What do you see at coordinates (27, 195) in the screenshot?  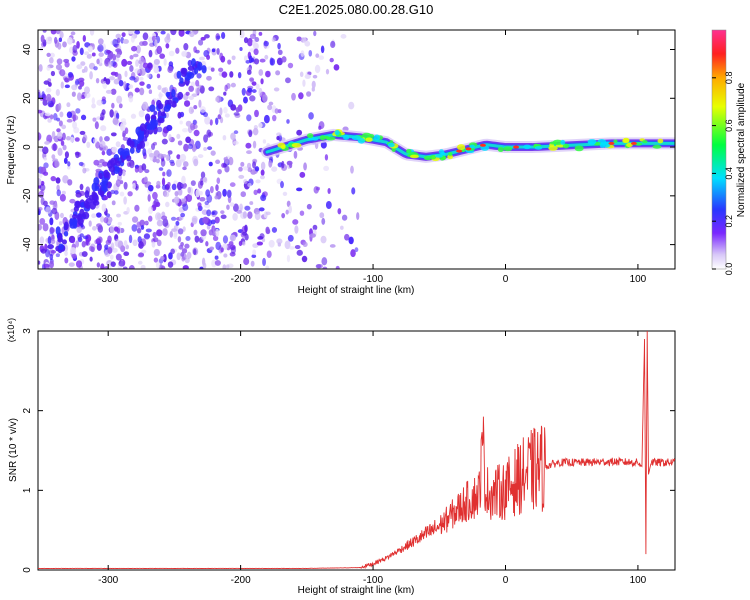 I see `spectrogram-y-tick-label: -20` at bounding box center [27, 195].